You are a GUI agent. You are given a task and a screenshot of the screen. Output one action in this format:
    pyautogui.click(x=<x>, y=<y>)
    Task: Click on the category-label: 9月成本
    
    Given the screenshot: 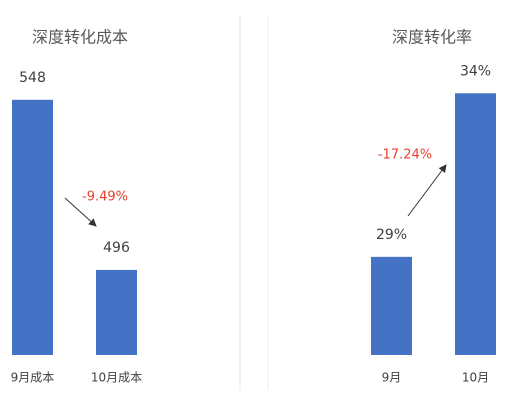 What is the action you would take?
    pyautogui.click(x=33, y=378)
    